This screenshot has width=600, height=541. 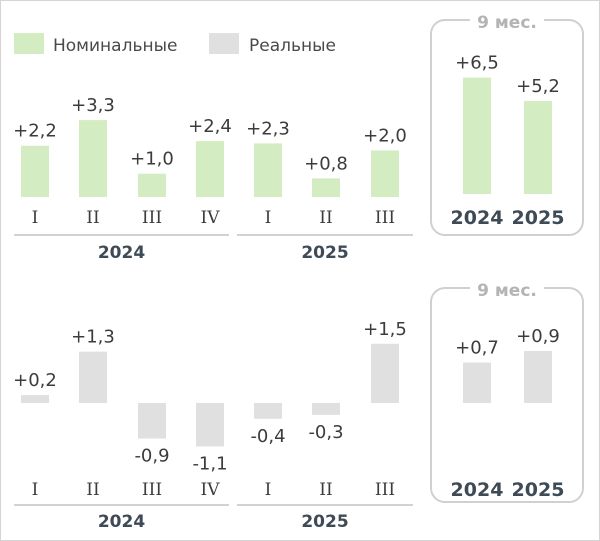 I want to click on summary-data-label: +5,2, so click(x=538, y=86).